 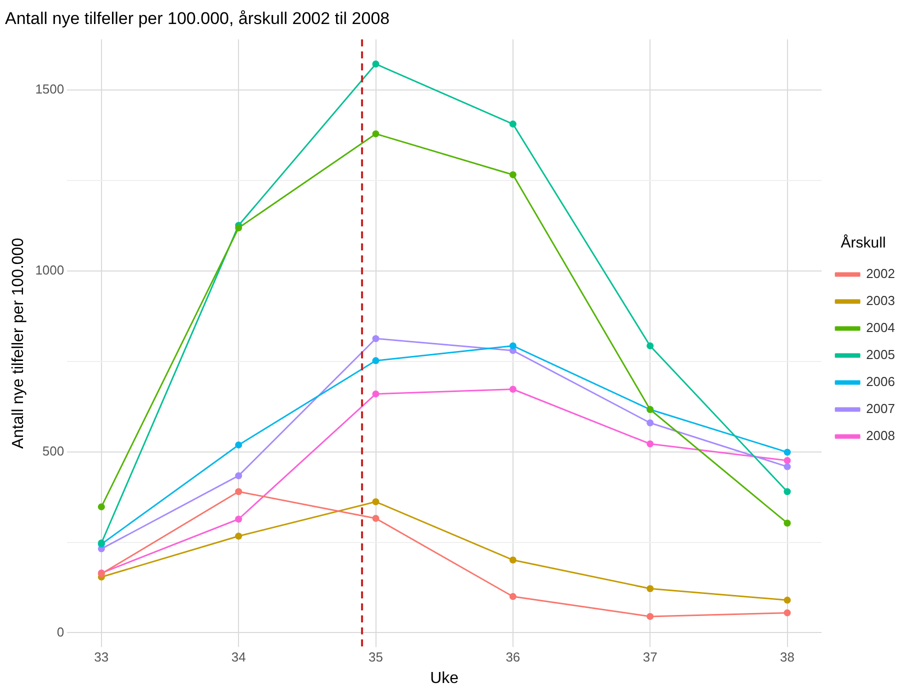 What do you see at coordinates (880, 300) in the screenshot?
I see `legend-label: 2003` at bounding box center [880, 300].